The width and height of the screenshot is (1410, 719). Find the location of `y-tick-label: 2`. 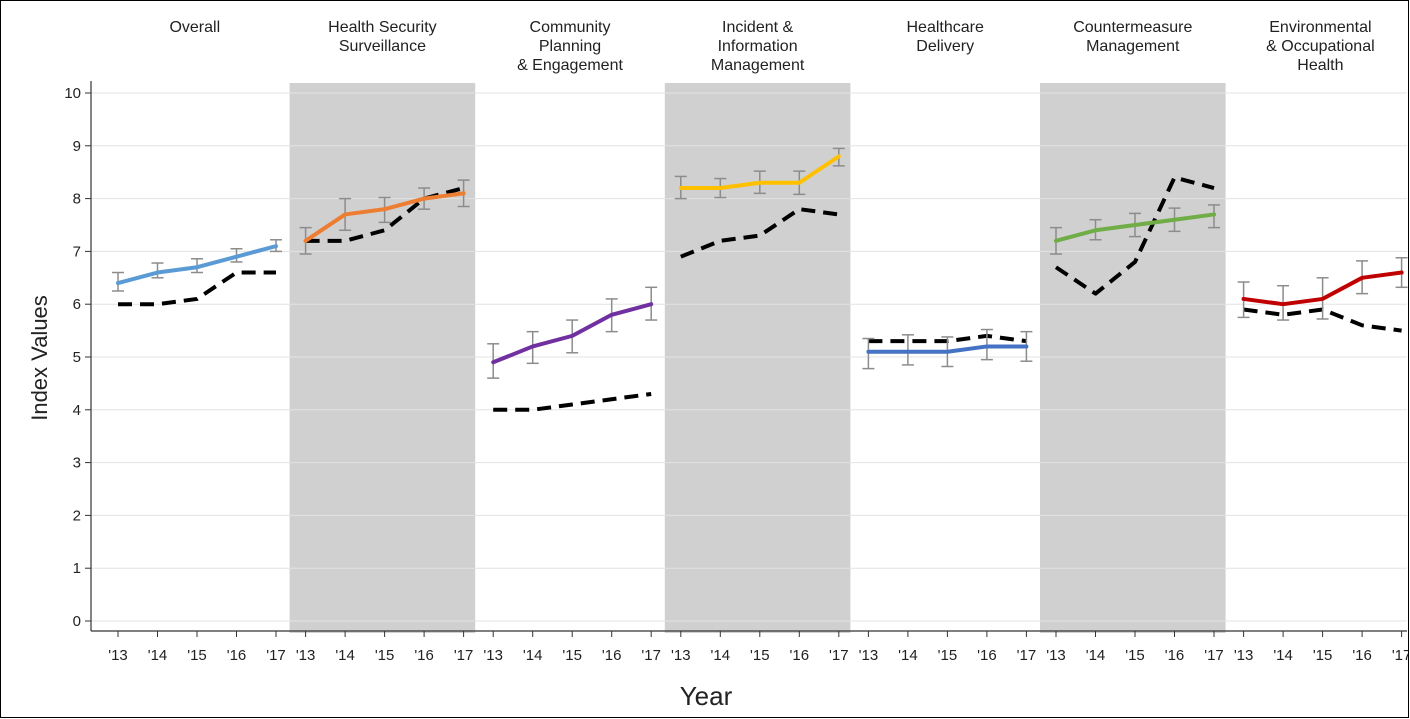

y-tick-label: 2 is located at coordinates (77, 515).